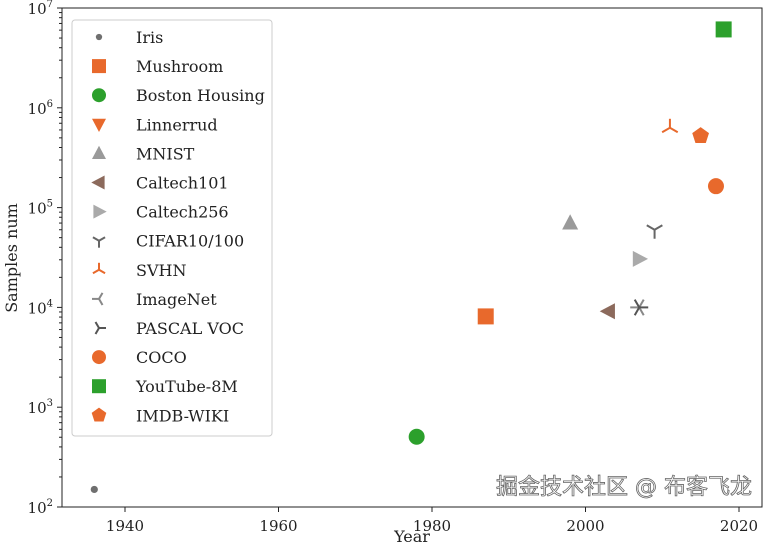 The image size is (767, 547). I want to click on y-tick-label: 10², so click(40, 507).